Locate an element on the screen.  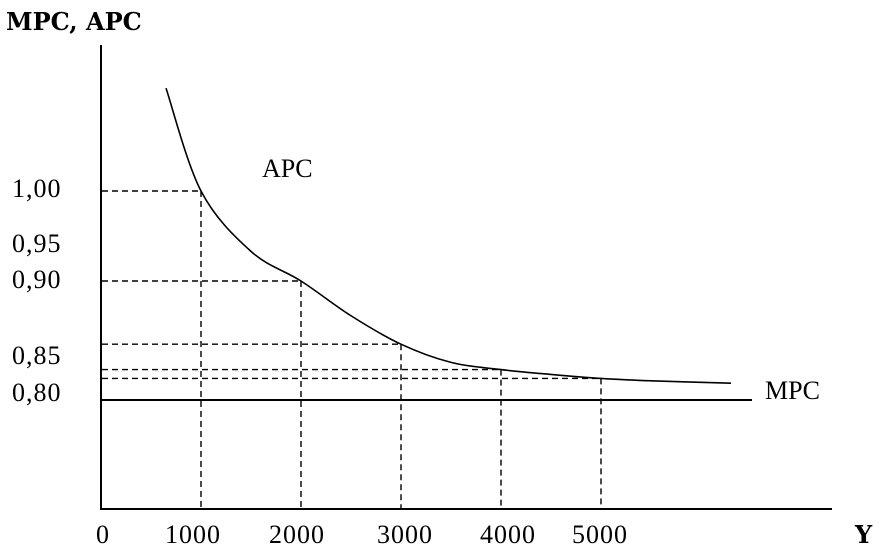
x-tick-label-3000: 3000 is located at coordinates (405, 534).